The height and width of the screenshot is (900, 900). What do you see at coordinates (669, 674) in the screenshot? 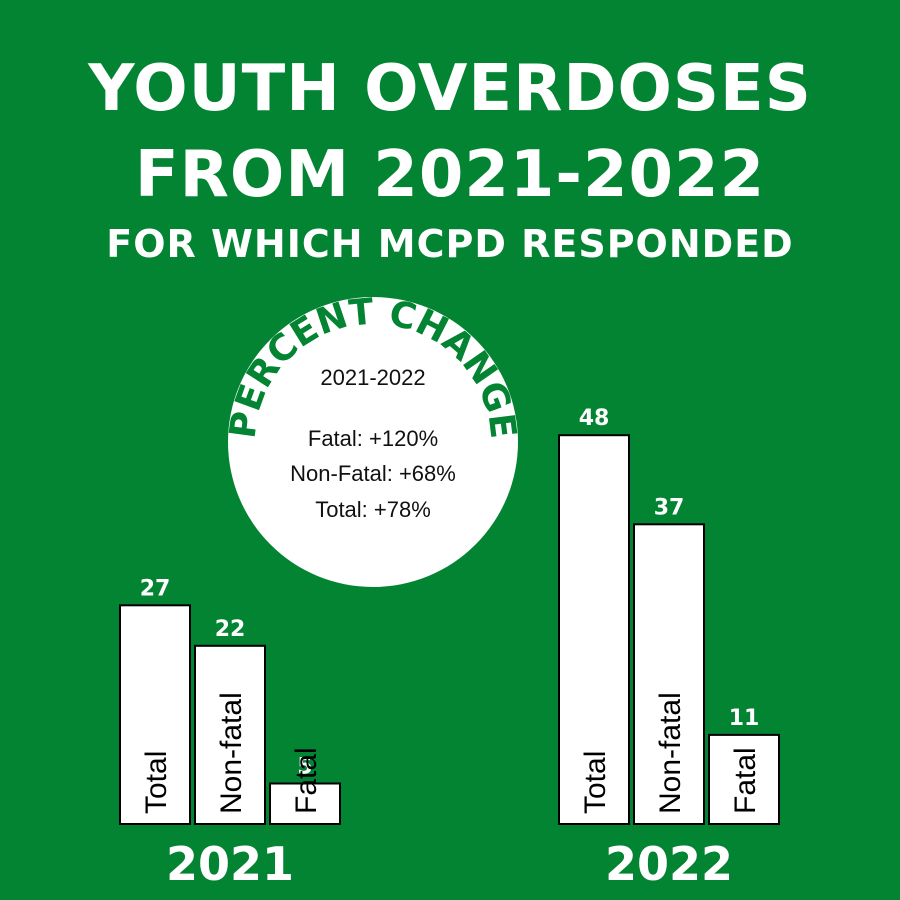
I see `bar-2022-non-fatal` at bounding box center [669, 674].